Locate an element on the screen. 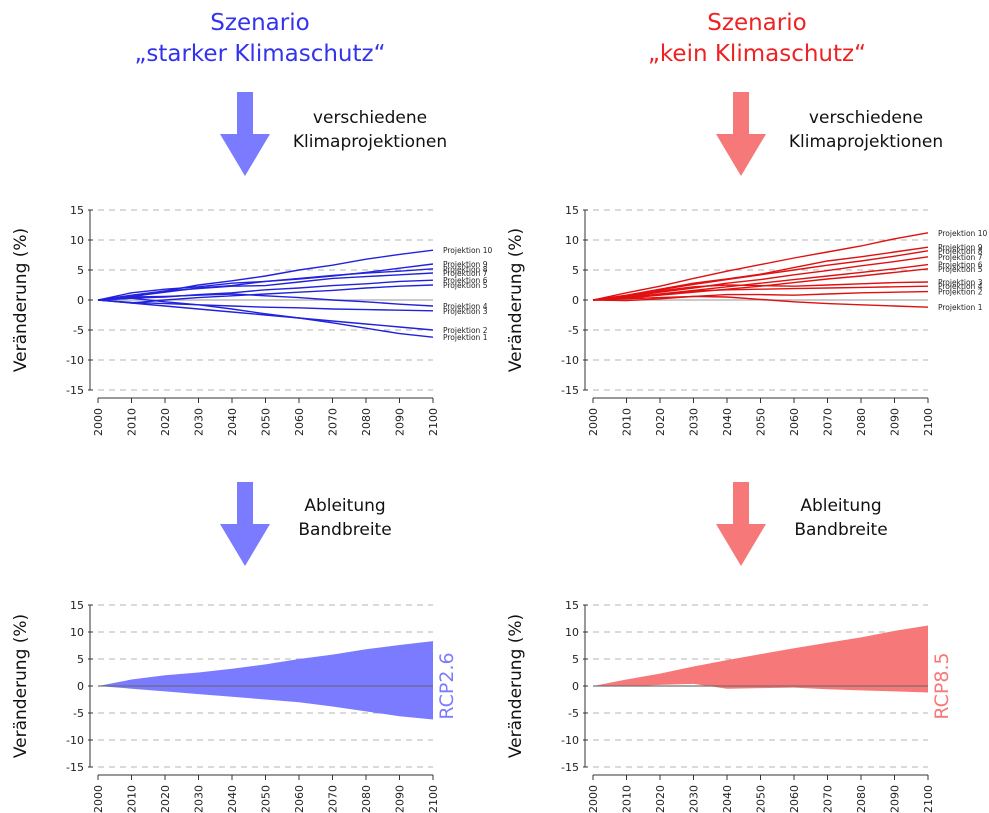 This screenshot has height=813, width=989. scenario-title-left-line1: Szenario is located at coordinates (260, 23).